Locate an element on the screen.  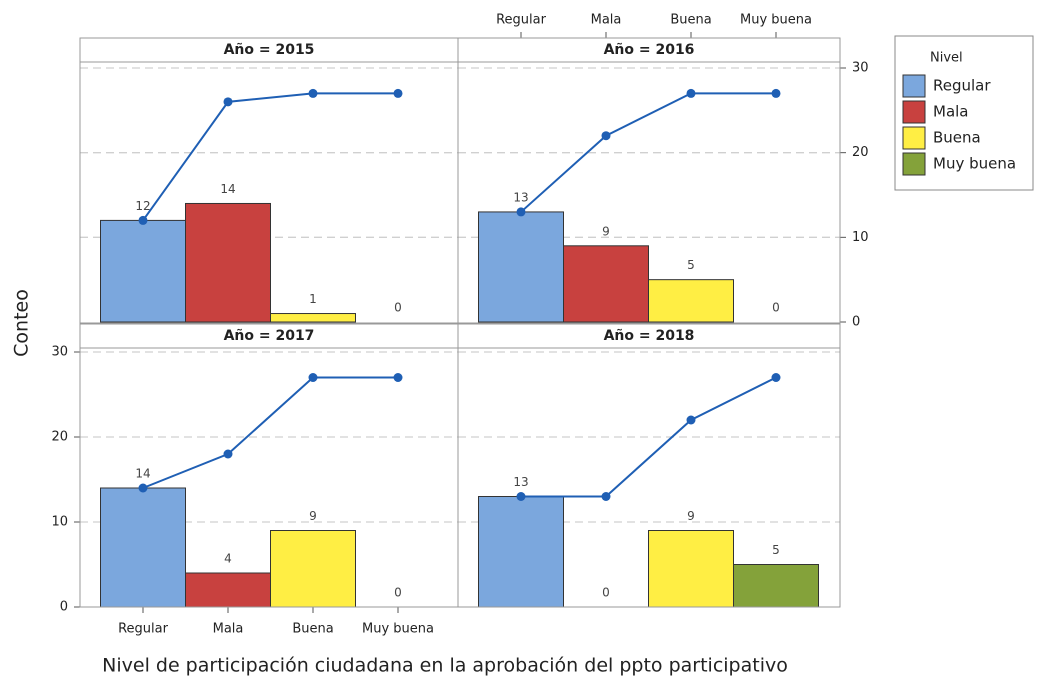
panel-title: Año = 2016 is located at coordinates (649, 50).